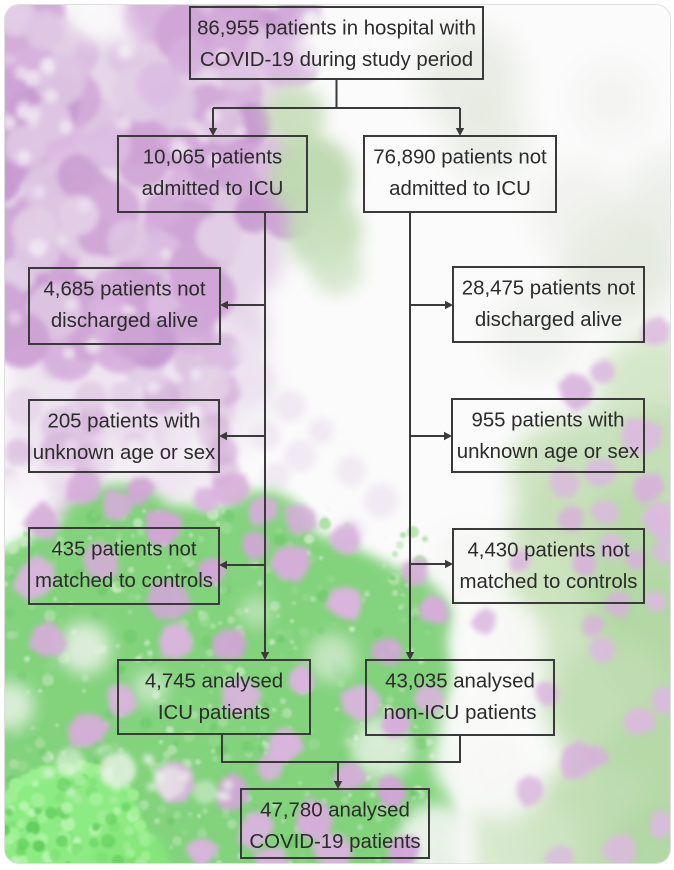 The height and width of the screenshot is (870, 674). What do you see at coordinates (123, 550) in the screenshot?
I see `svg-text: 435 patients not` at bounding box center [123, 550].